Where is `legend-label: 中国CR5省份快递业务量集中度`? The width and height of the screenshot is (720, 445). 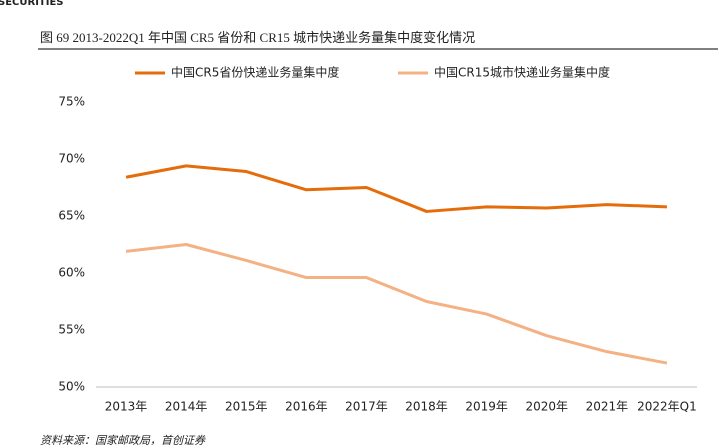 legend-label: 中国CR5省份快递业务量集中度 is located at coordinates (255, 72).